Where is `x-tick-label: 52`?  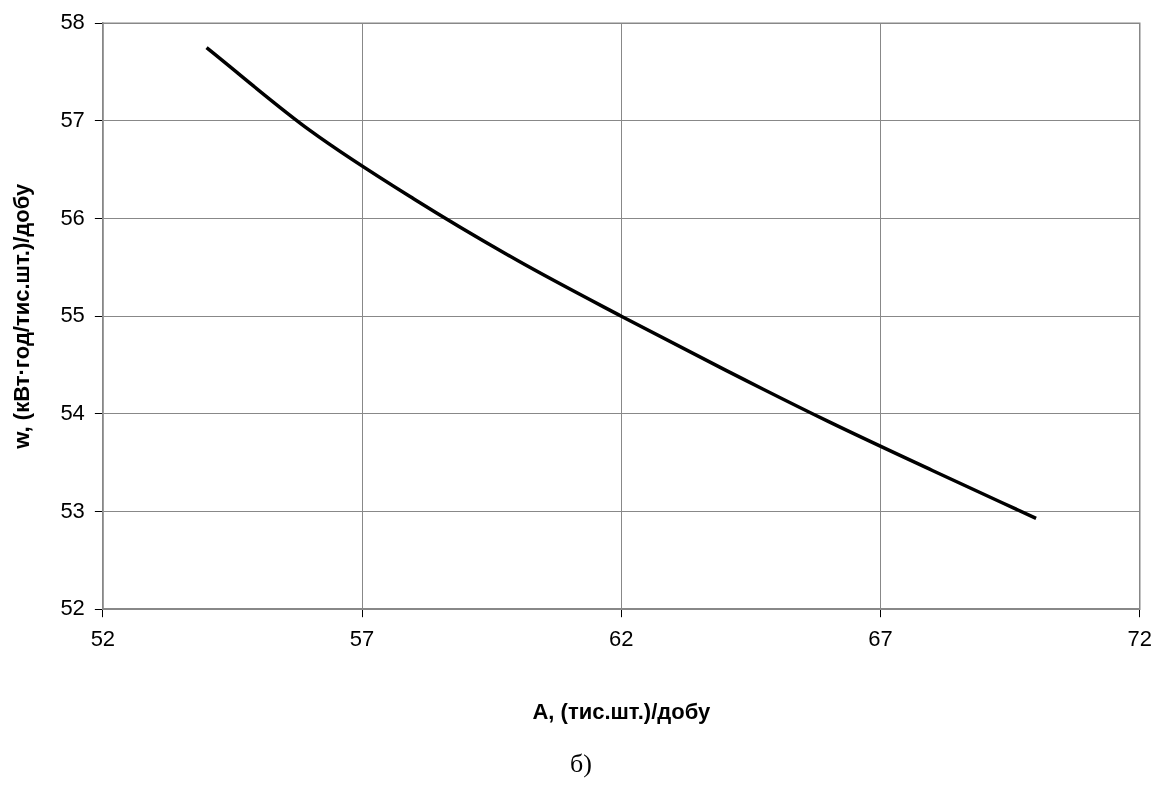
x-tick-label: 52 is located at coordinates (103, 639).